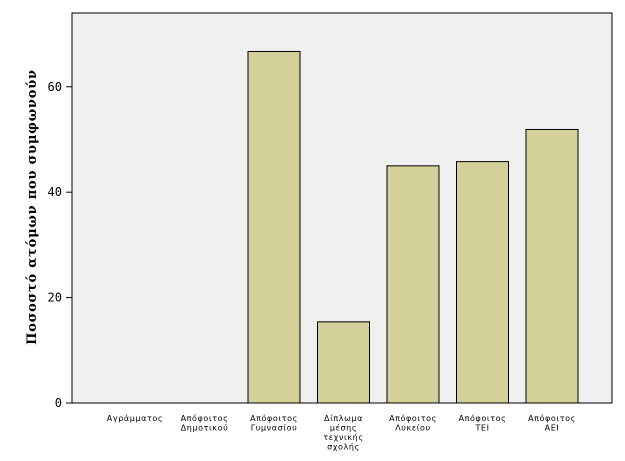 The image size is (625, 461). What do you see at coordinates (58, 403) in the screenshot?
I see `y-tick-label: 0` at bounding box center [58, 403].